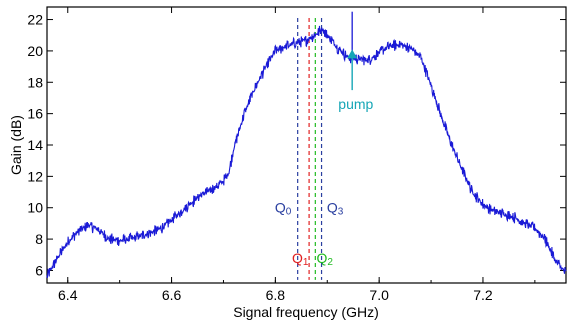 This screenshot has height=322, width=568. What do you see at coordinates (324, 259) in the screenshot?
I see `q2-label: Q2` at bounding box center [324, 259].